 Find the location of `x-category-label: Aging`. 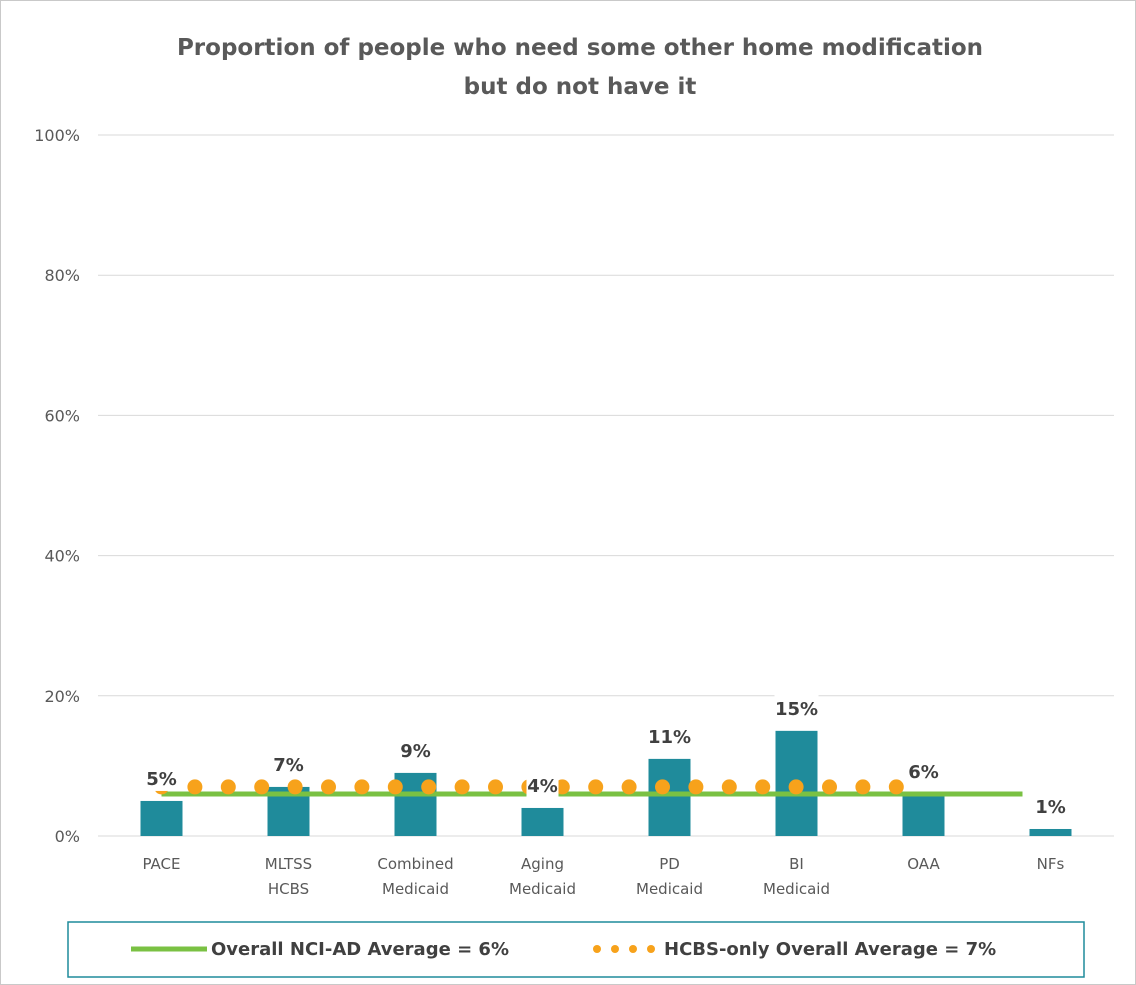

x-category-label: Aging is located at coordinates (542, 864).